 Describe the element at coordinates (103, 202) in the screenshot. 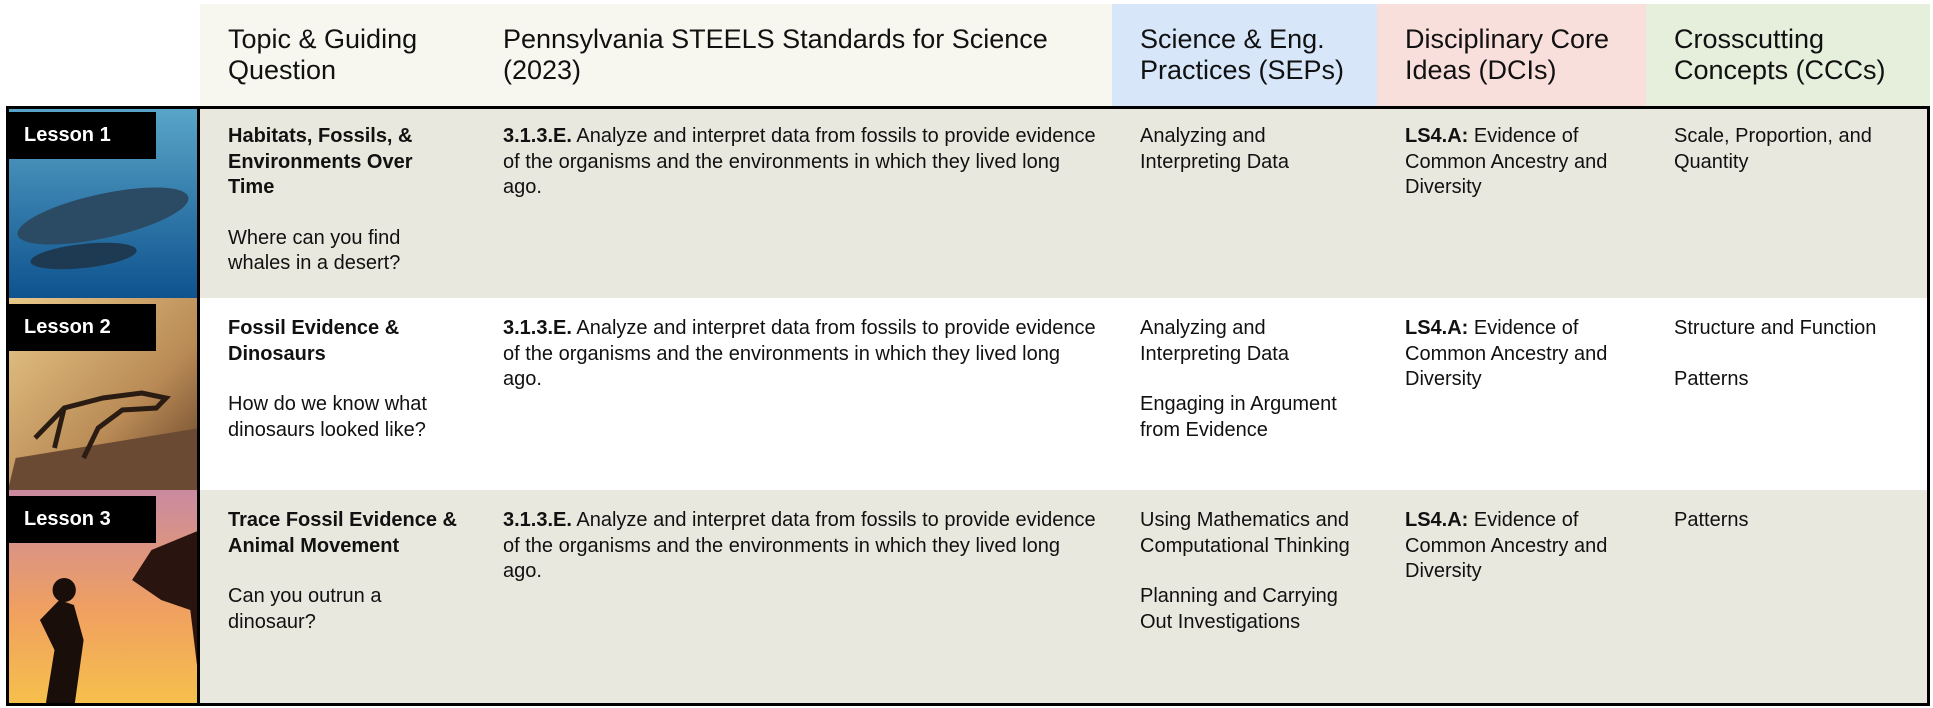

I see `lesson-image: Lesson 1` at that location.